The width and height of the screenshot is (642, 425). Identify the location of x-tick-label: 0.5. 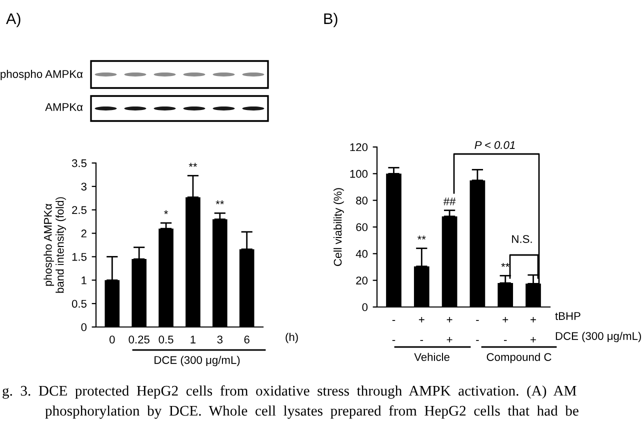
(166, 340).